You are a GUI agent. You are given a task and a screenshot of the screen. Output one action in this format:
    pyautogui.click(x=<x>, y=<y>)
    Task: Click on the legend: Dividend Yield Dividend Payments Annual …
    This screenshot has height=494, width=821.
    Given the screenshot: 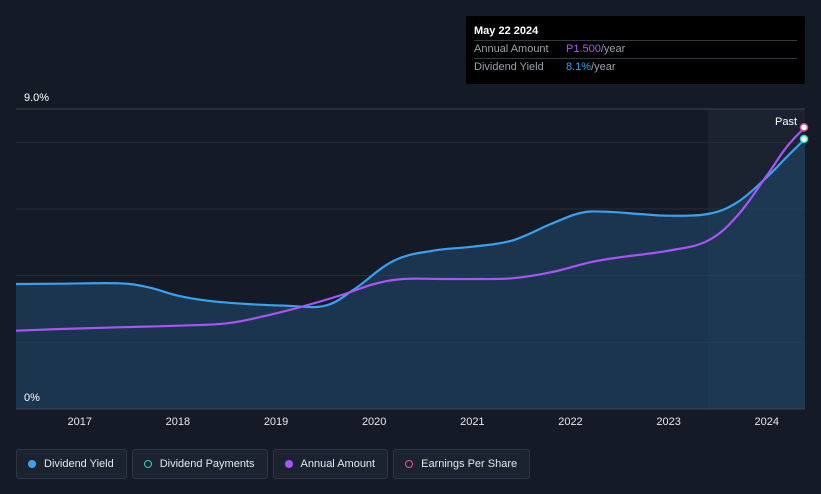 What is the action you would take?
    pyautogui.click(x=273, y=464)
    